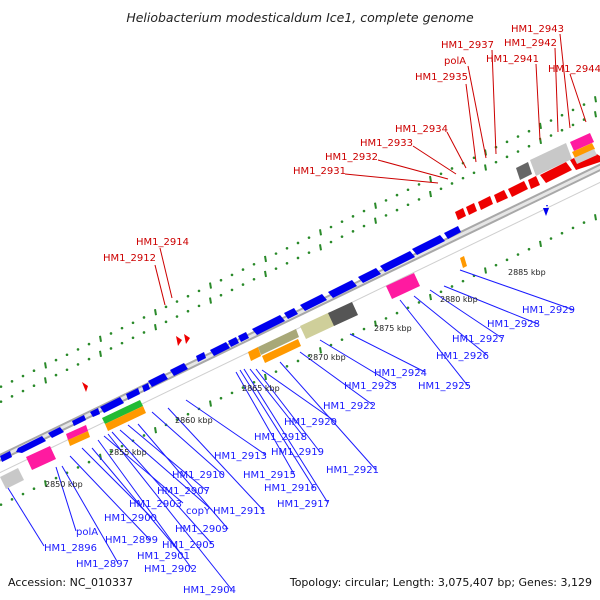  What do you see at coordinates (128, 452) in the screenshot?
I see `scale-label: 2855 kbp` at bounding box center [128, 452].